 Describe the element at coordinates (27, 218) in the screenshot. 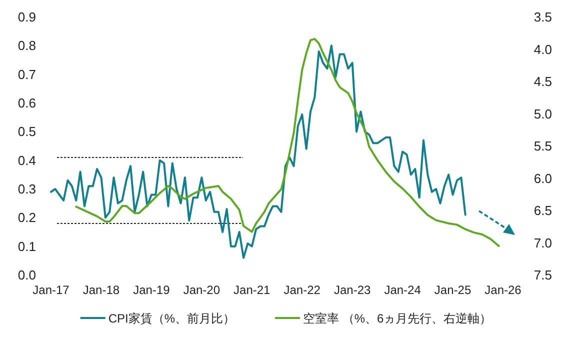

I see `y-tick-label: 0.2` at that location.